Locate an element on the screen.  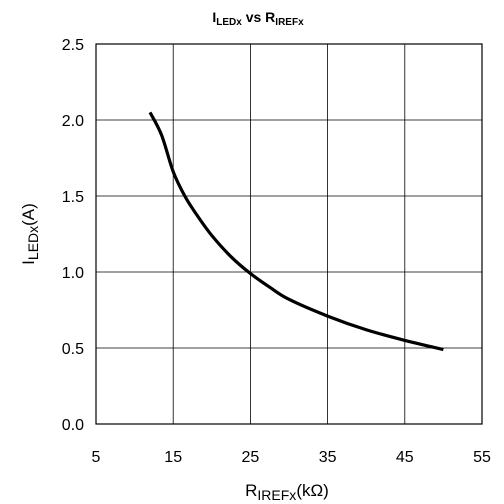
x-tick-label: 15 is located at coordinates (173, 457).